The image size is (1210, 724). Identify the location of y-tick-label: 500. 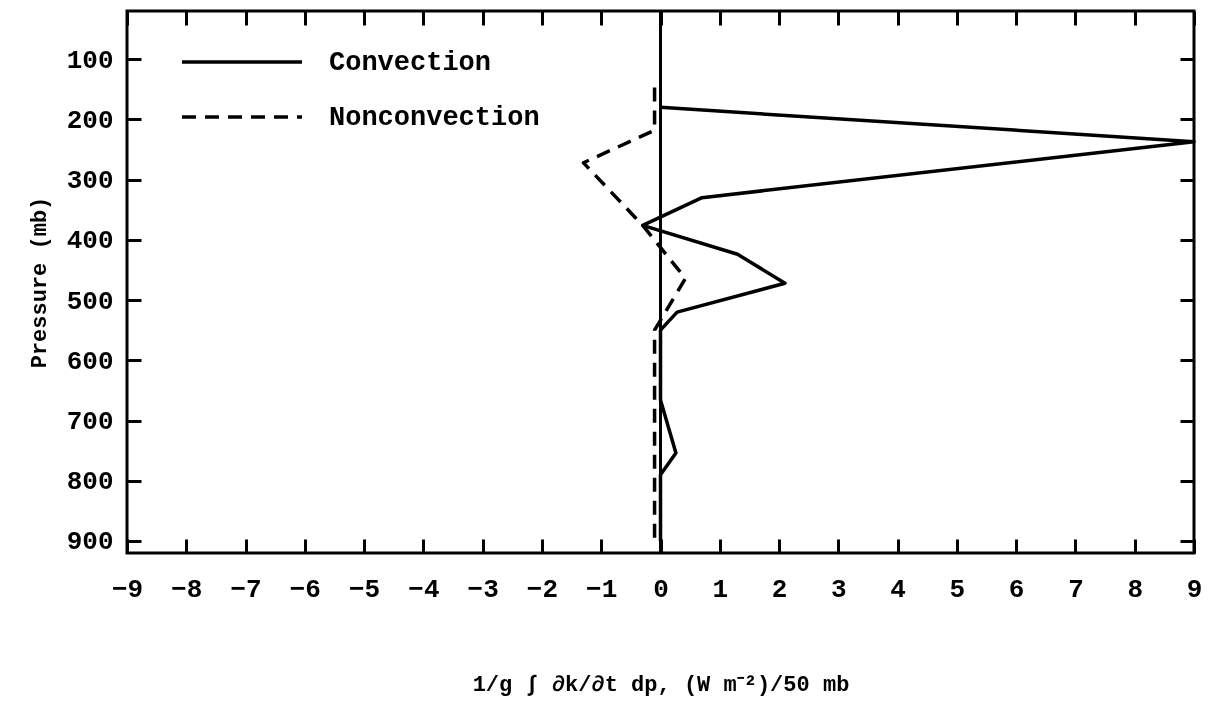
(90, 301).